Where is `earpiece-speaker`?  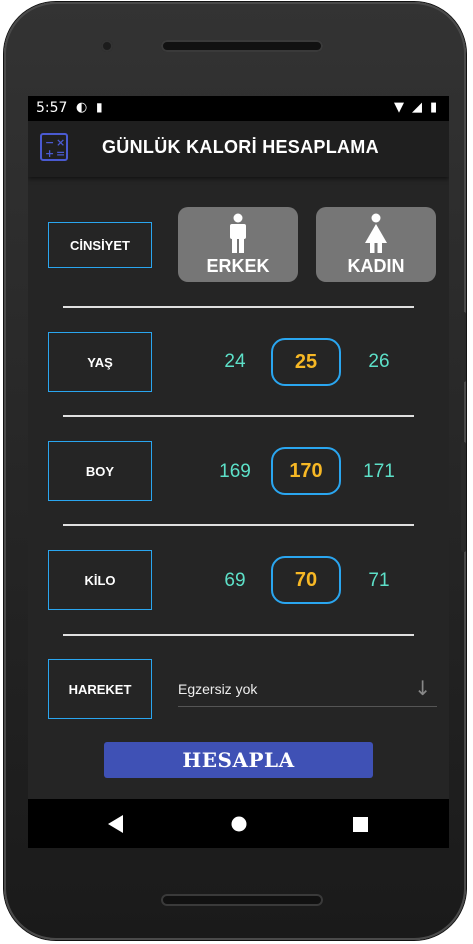 earpiece-speaker is located at coordinates (242, 46).